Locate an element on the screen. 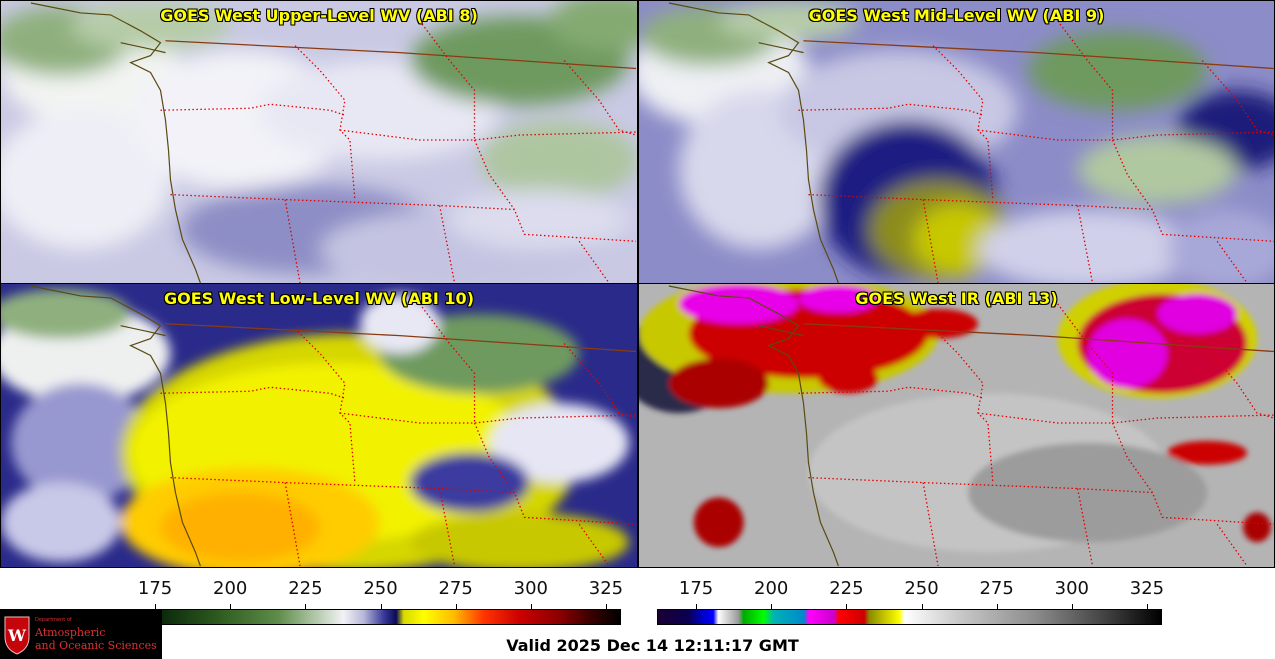 The width and height of the screenshot is (1275, 659). ir-tick-label: 225 is located at coordinates (846, 588).